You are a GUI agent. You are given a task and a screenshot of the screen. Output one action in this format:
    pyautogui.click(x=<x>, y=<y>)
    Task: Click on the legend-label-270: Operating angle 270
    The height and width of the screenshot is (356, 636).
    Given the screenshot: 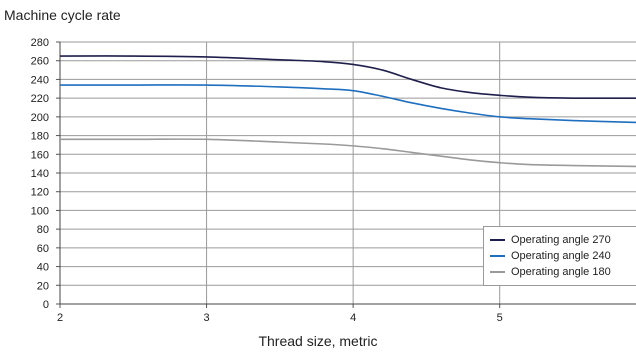 What is the action you would take?
    pyautogui.click(x=561, y=240)
    